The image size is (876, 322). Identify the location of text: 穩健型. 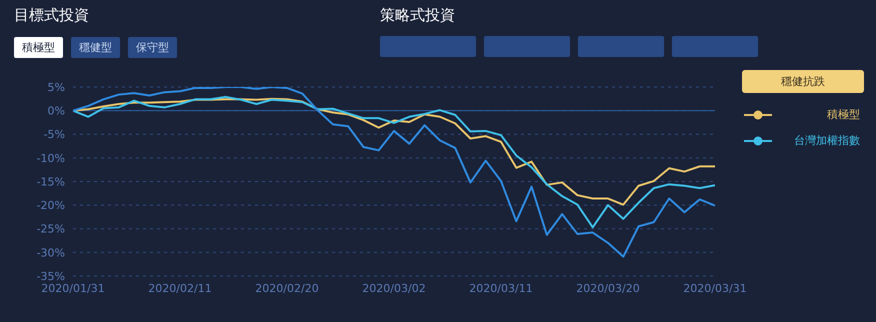
(95, 47).